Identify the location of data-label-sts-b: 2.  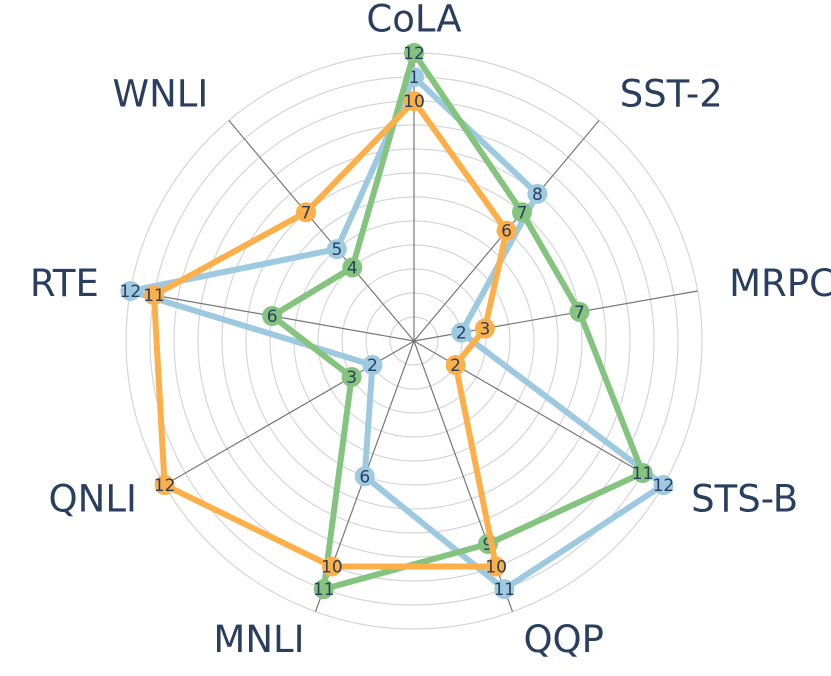
(455, 366).